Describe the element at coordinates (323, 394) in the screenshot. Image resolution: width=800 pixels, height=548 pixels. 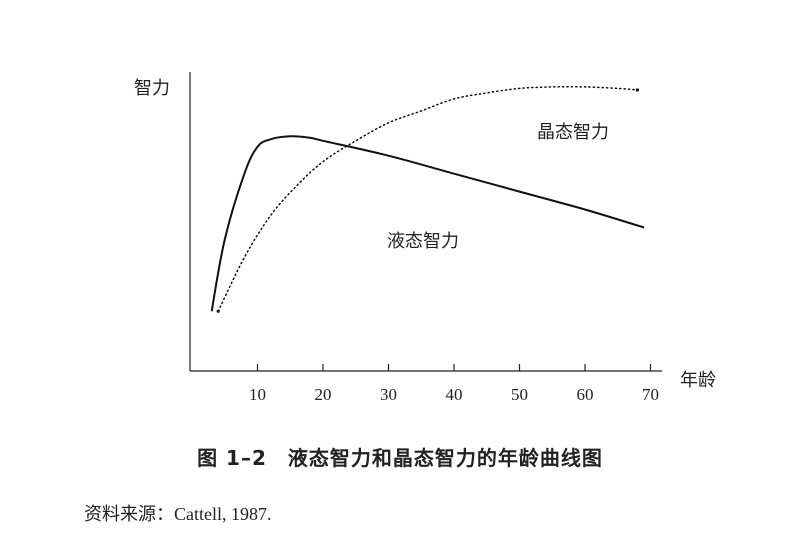
I see `x-tick-label: 20` at that location.